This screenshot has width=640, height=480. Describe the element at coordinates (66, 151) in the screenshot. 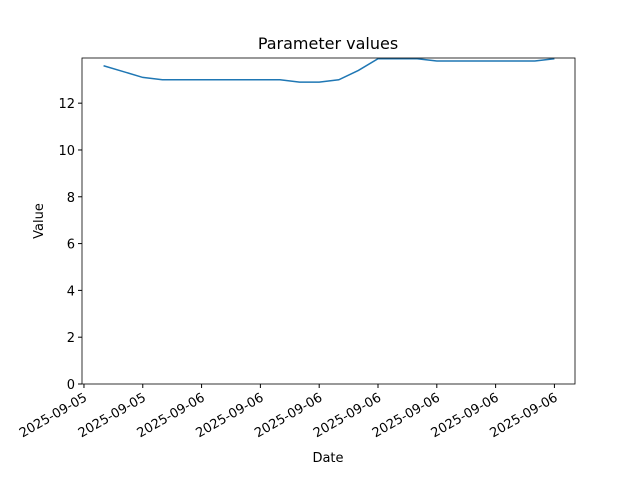

I see `y-tick-label: 10` at that location.